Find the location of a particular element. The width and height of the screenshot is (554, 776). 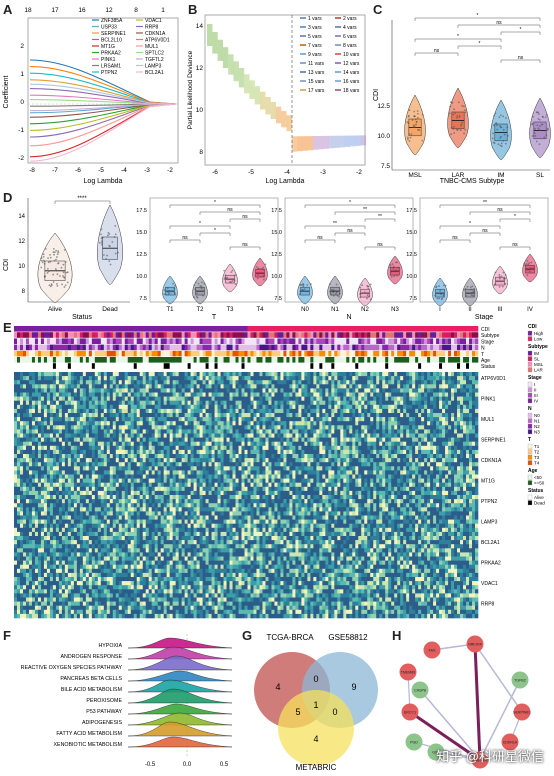

panel-a-xlabel: Log Lambda is located at coordinates (103, 181).